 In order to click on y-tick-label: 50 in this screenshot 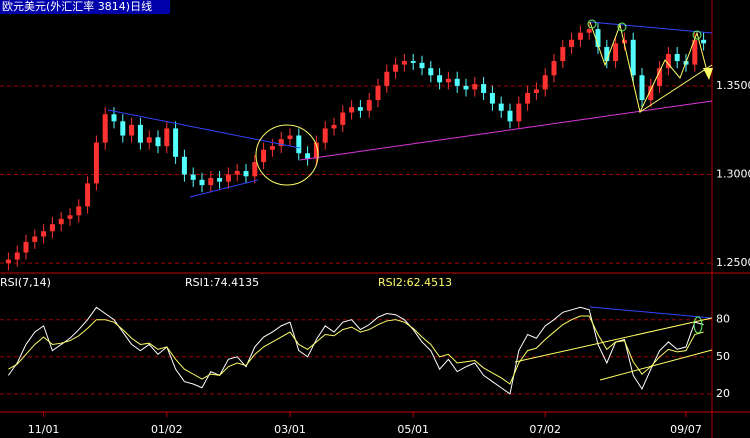, I will do `click(723, 356)`.